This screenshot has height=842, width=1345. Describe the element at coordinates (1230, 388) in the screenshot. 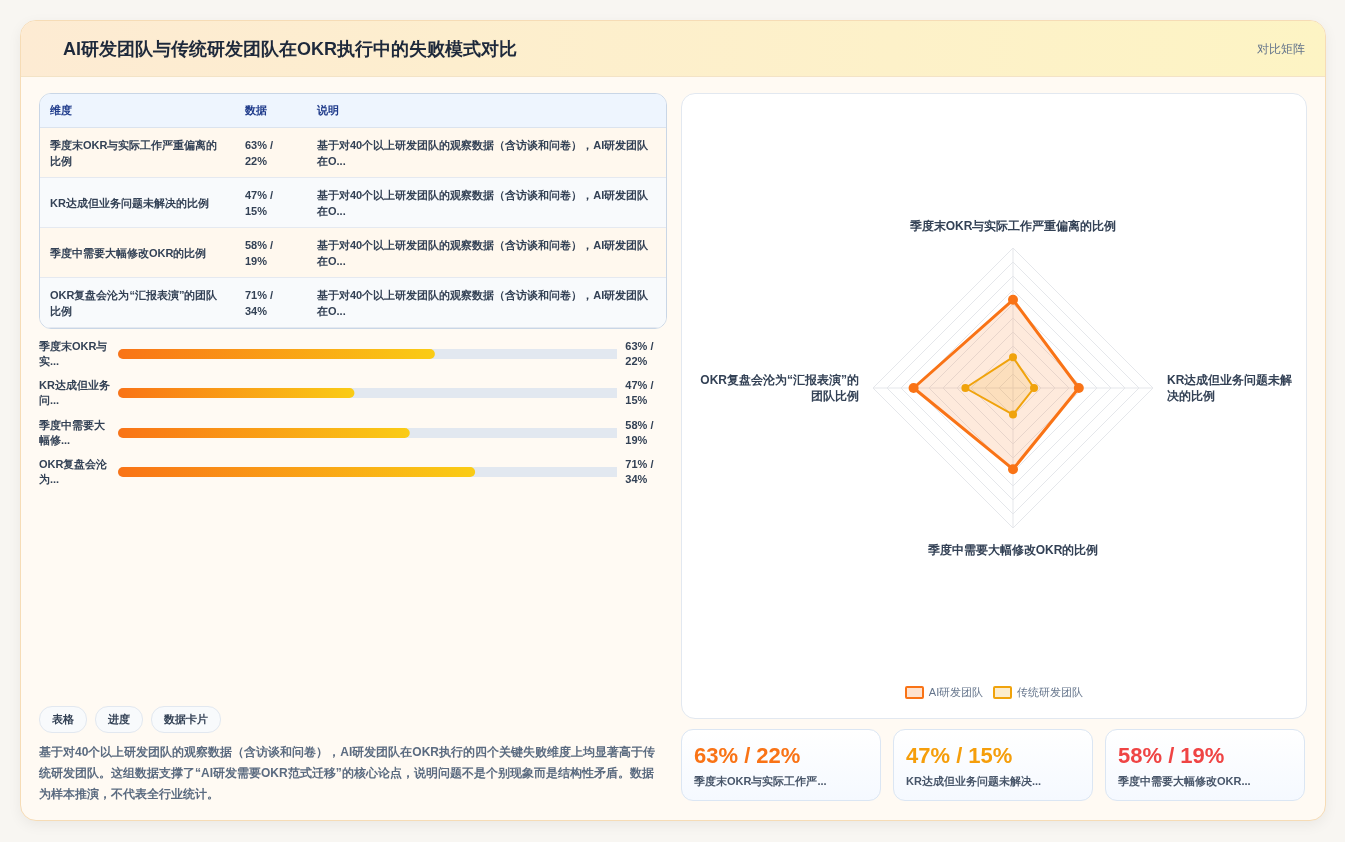

I see `spoke-label: KR达成但业务问题未解决的比例` at that location.